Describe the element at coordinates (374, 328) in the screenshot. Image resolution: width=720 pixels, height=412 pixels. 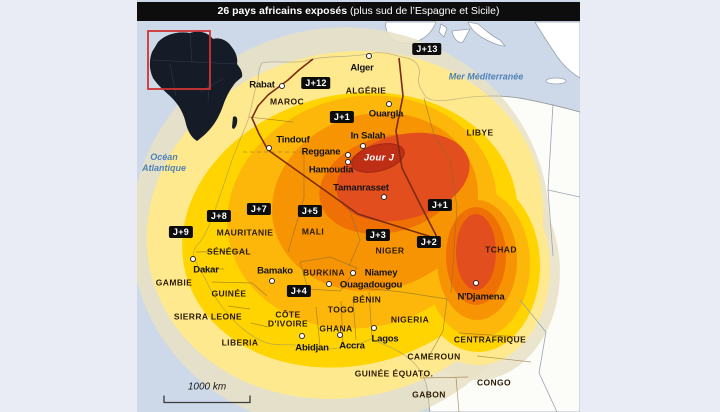
I see `city-marker-lagos` at that location.